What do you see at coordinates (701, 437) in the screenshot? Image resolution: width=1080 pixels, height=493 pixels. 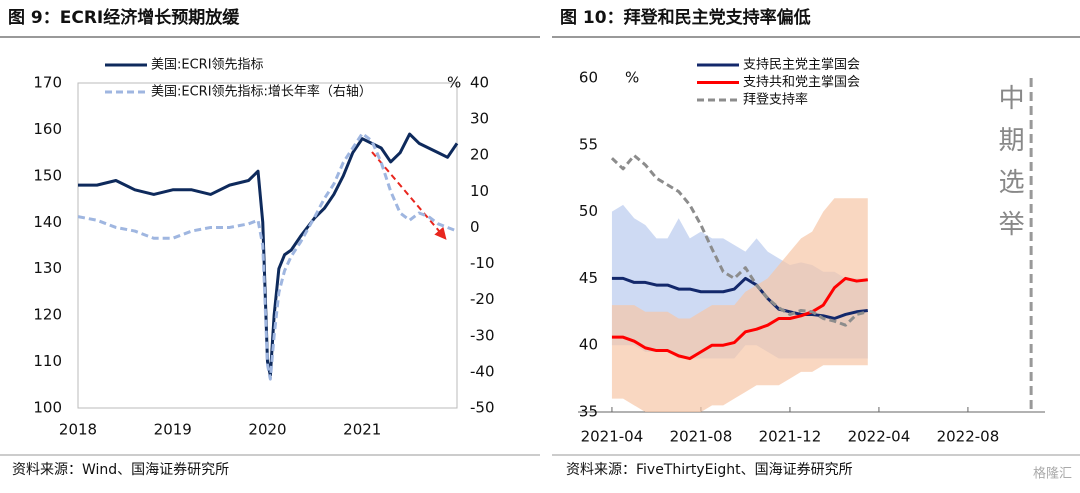 I see `x-tick-label: 2021-08` at bounding box center [701, 437].